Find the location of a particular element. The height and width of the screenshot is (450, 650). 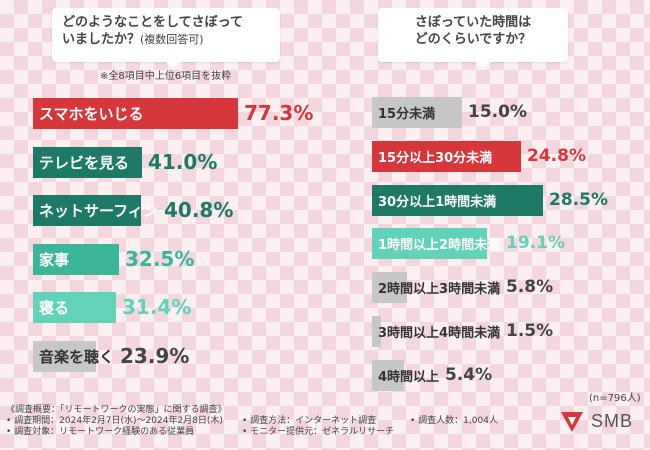

bar-category-label: 家事 is located at coordinates (54, 259).